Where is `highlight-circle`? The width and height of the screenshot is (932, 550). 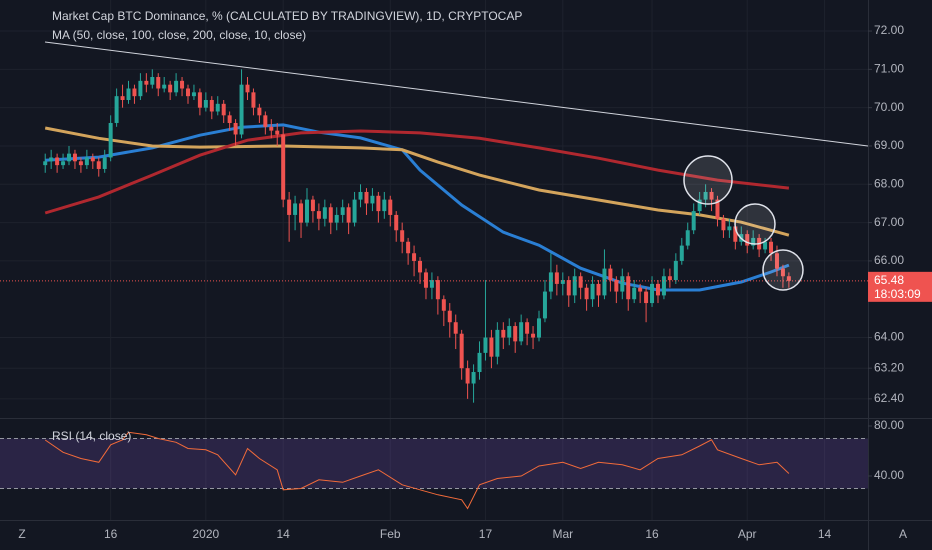
highlight-circle is located at coordinates (783, 270).